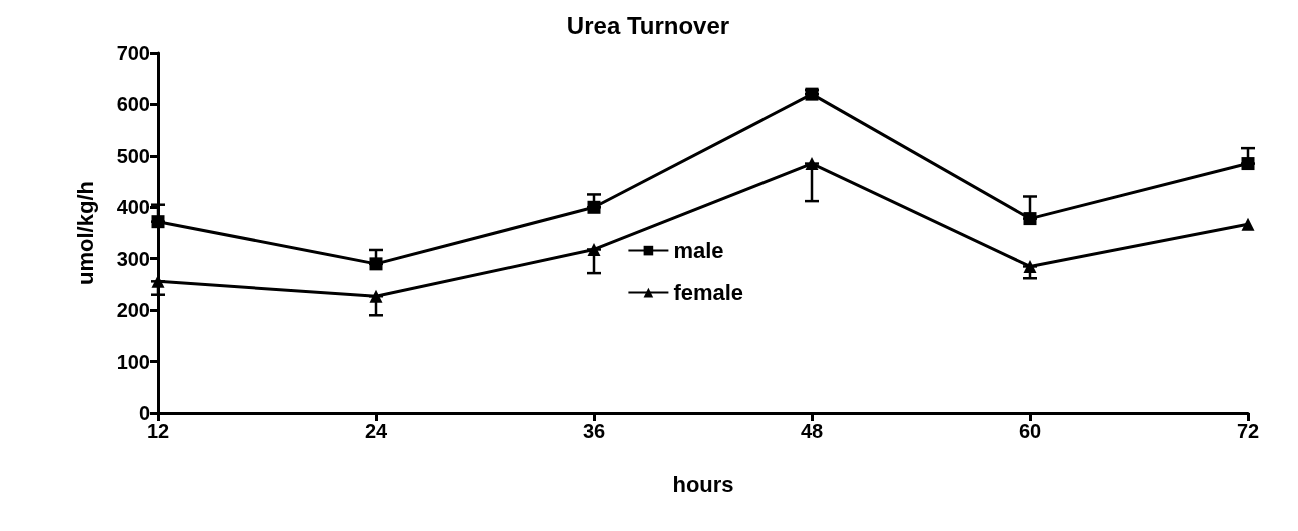 The image size is (1298, 531). What do you see at coordinates (133, 155) in the screenshot?
I see `y-tick-label: 500` at bounding box center [133, 155].